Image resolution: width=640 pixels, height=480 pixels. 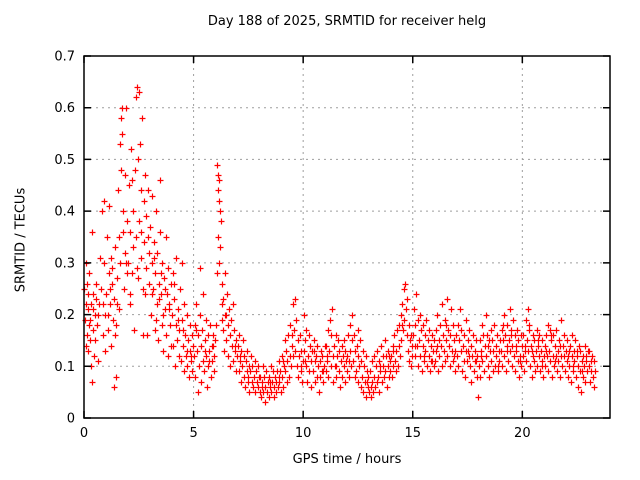 I want to click on x-axis-title: GPS time / hours, so click(x=347, y=459).